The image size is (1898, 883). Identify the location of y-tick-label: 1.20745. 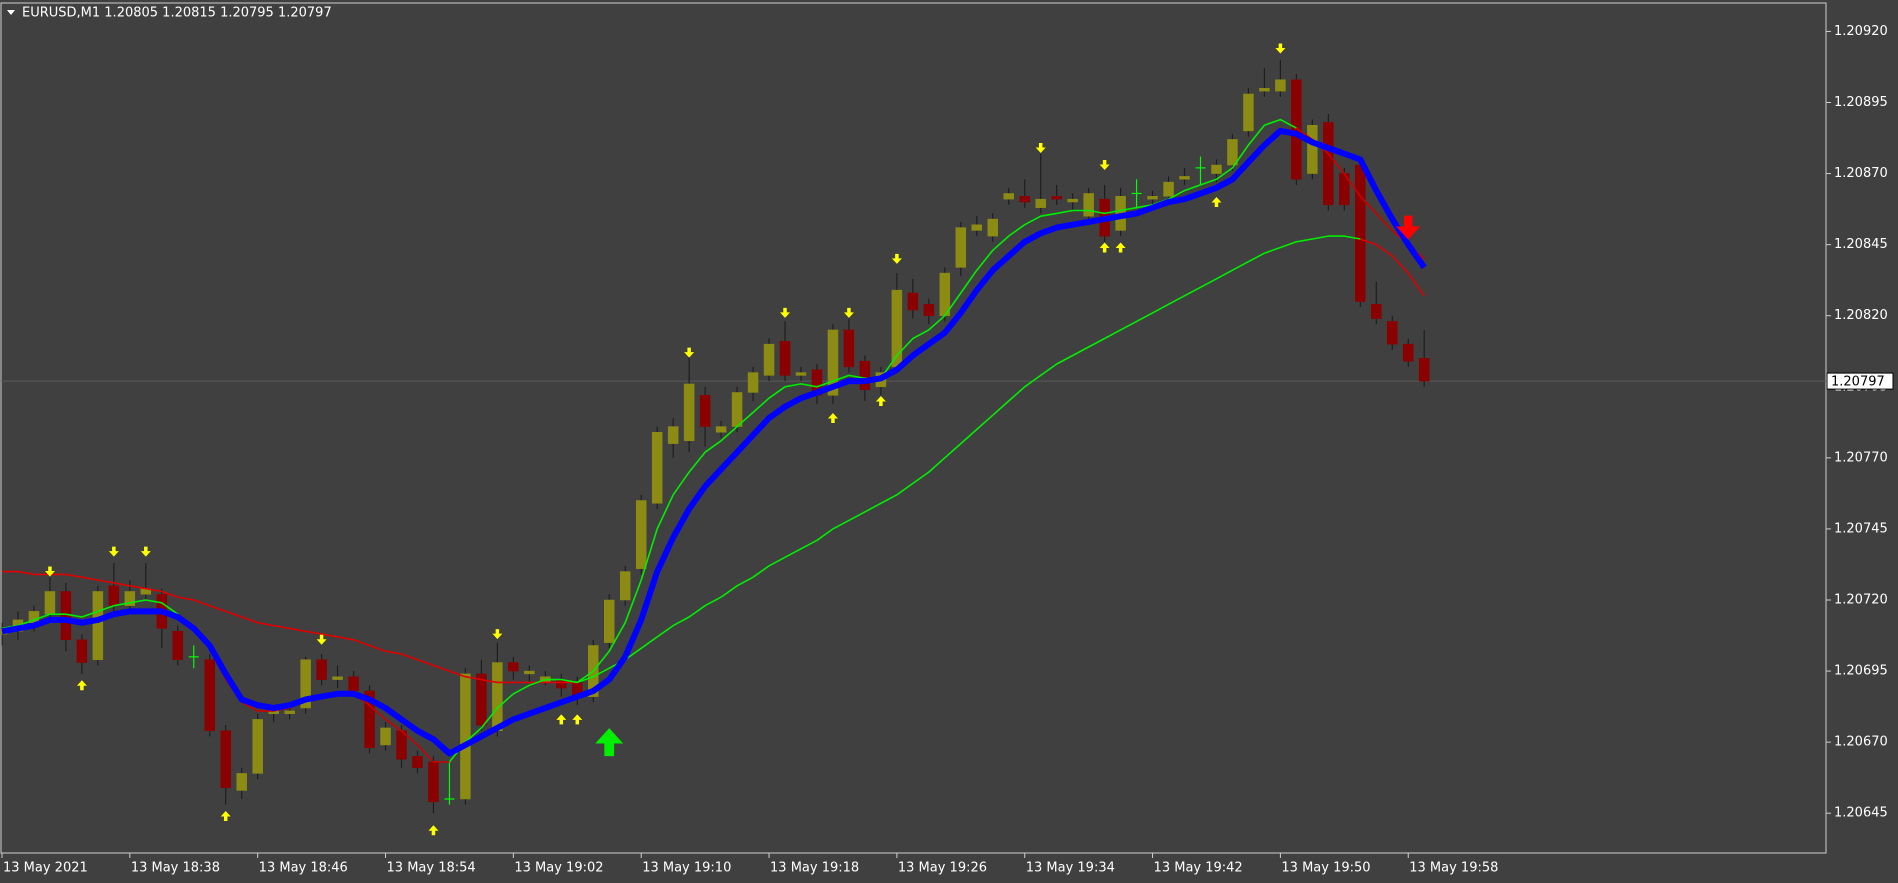
(1861, 528).